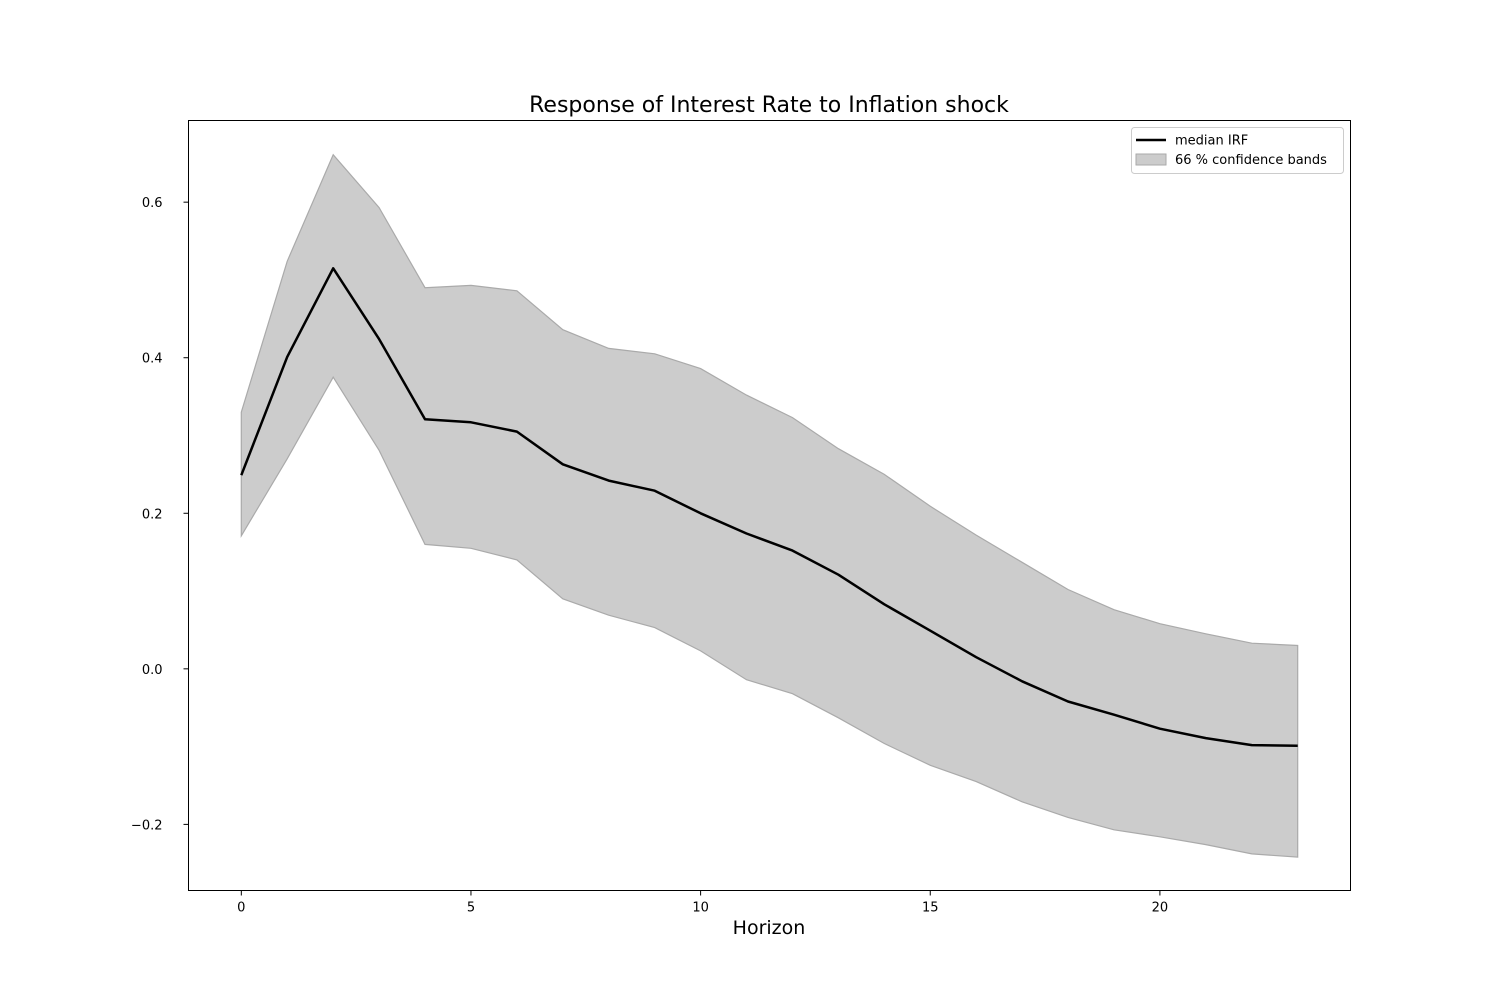 The height and width of the screenshot is (1000, 1500). What do you see at coordinates (1151, 159) in the screenshot?
I see `legend-swatch-confidence-band` at bounding box center [1151, 159].